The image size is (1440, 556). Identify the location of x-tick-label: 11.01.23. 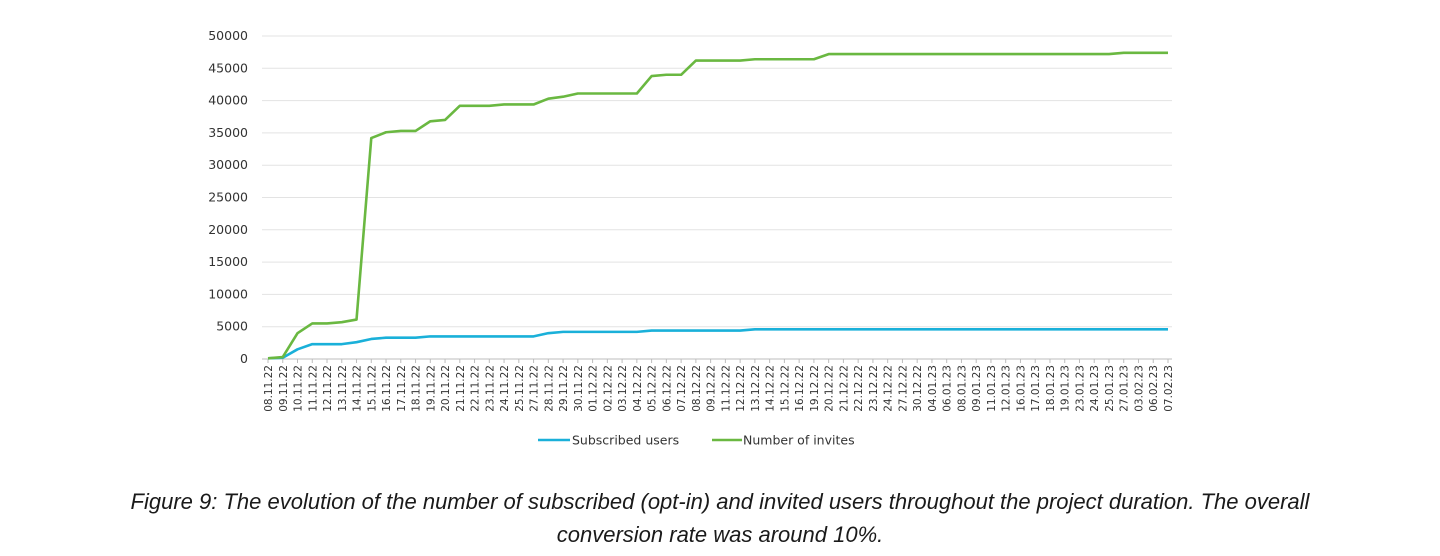
(992, 388).